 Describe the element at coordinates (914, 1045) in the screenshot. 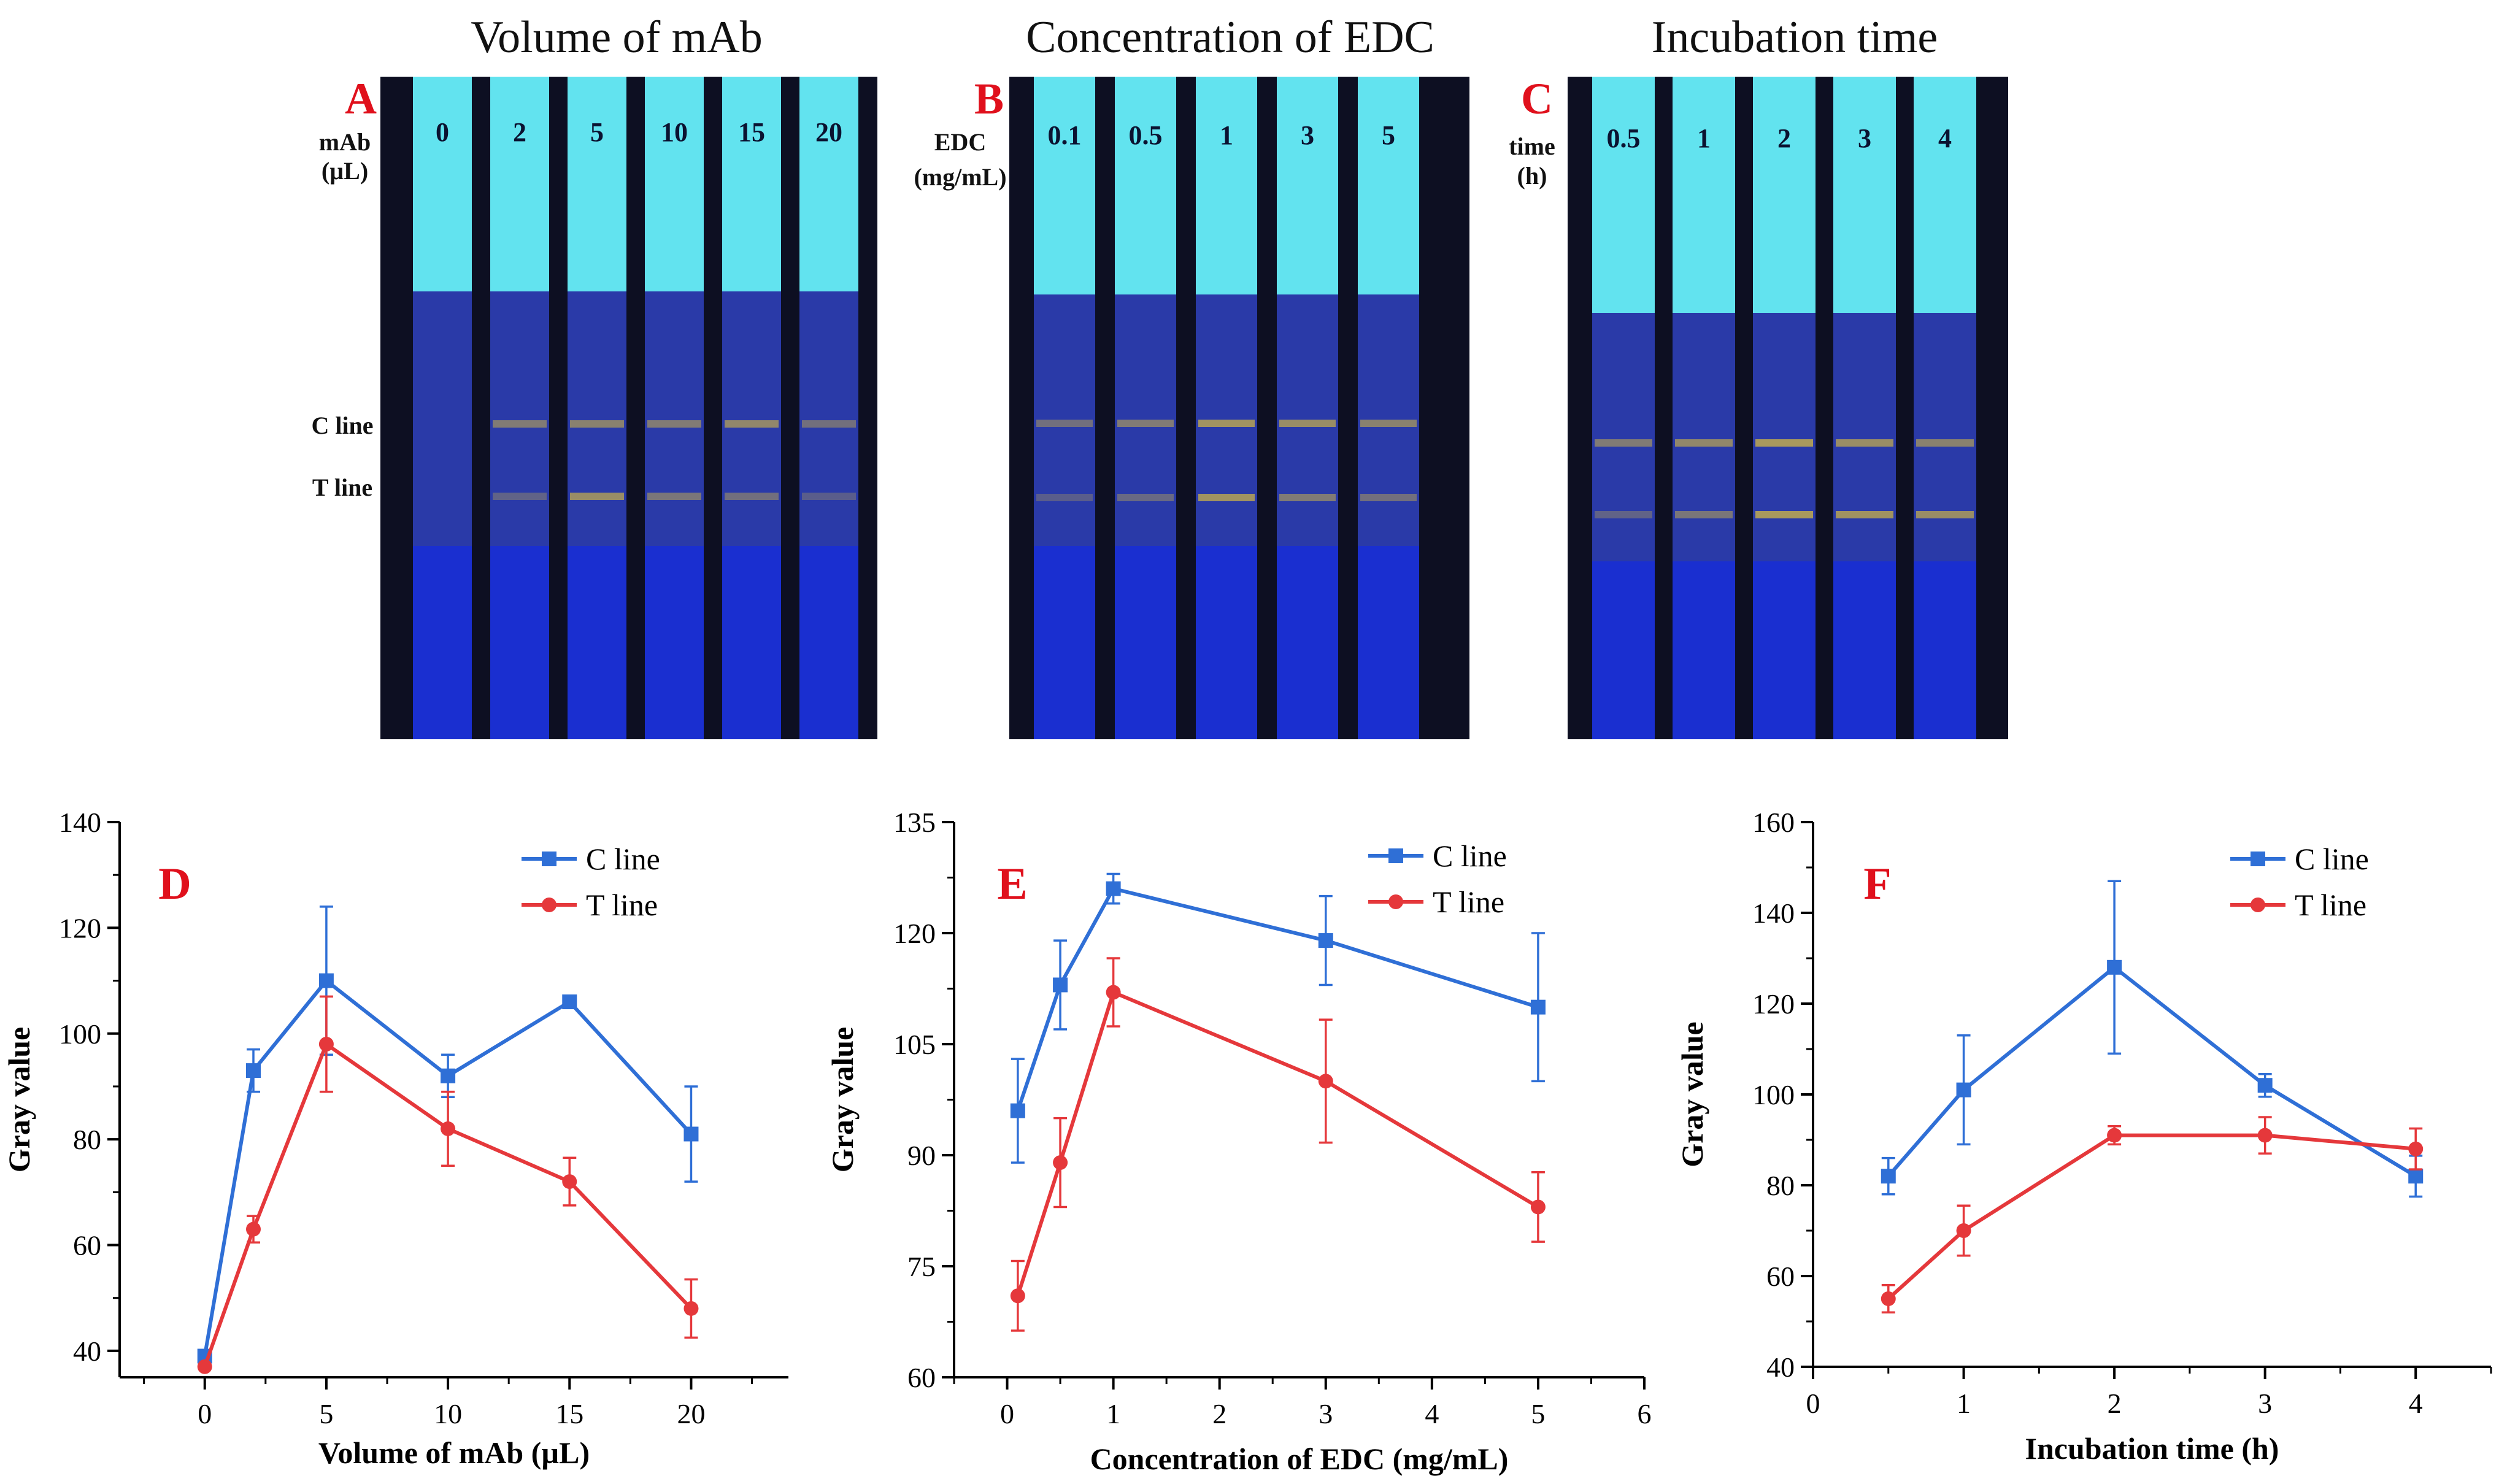

I see `y-tick-label: 105` at that location.